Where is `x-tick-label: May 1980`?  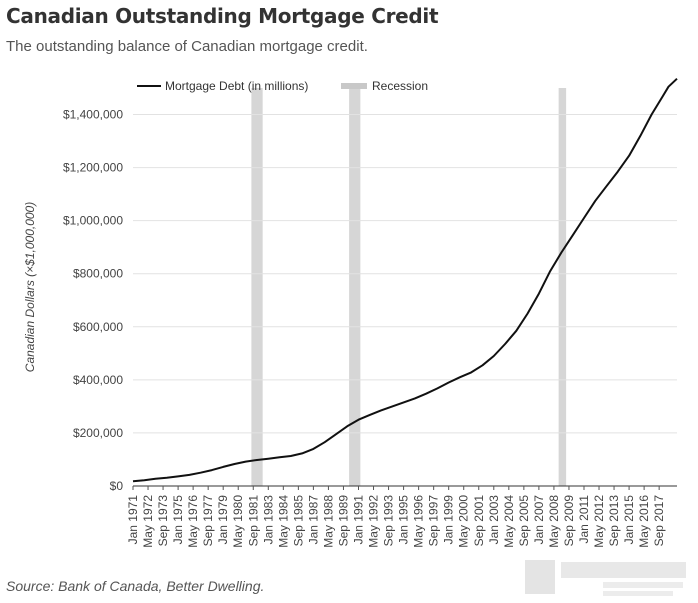 x-tick-label: May 1980 is located at coordinates (238, 521).